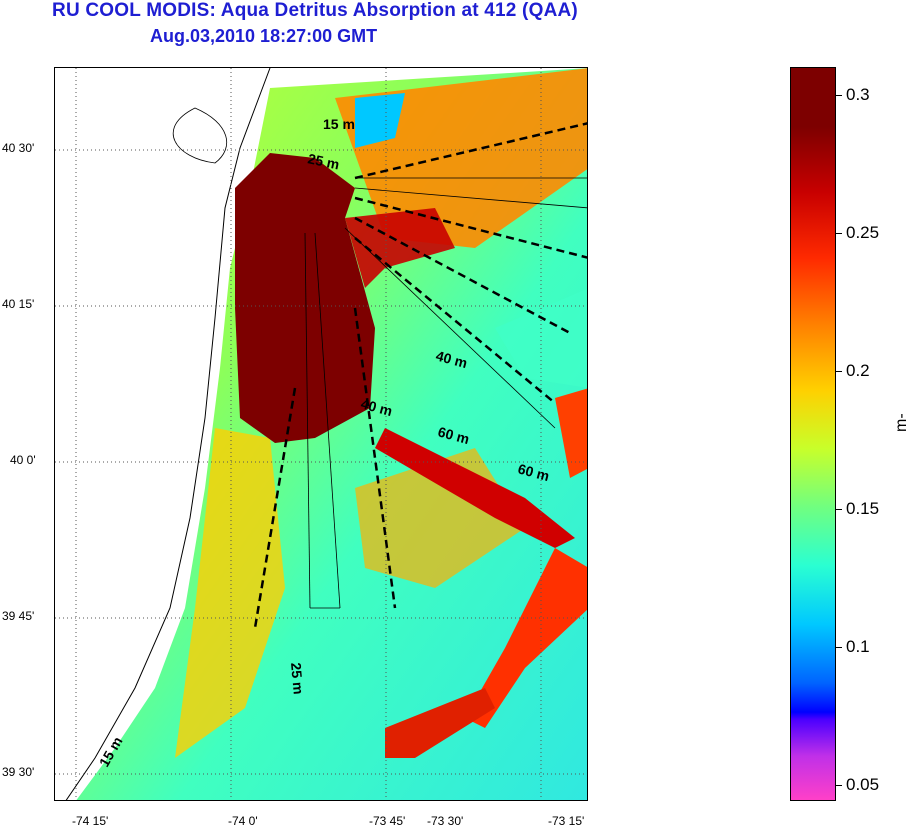  Describe the element at coordinates (305, 298) in the screenshot. I see `sediment-plume` at that location.